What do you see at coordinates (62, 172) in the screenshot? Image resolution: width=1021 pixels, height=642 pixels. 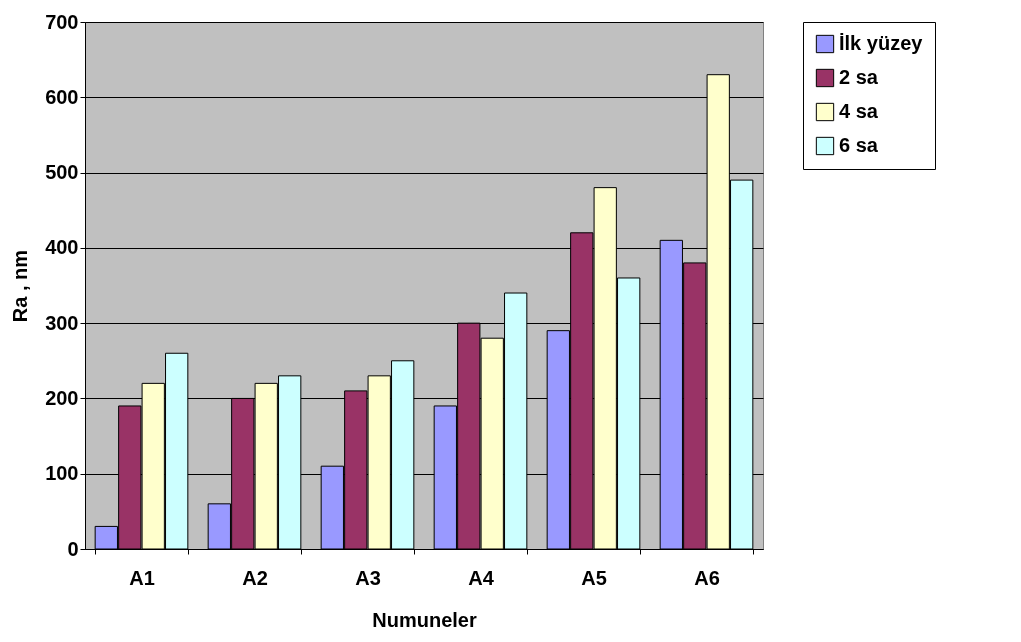 I see `y-tick-label: 500` at bounding box center [62, 172].